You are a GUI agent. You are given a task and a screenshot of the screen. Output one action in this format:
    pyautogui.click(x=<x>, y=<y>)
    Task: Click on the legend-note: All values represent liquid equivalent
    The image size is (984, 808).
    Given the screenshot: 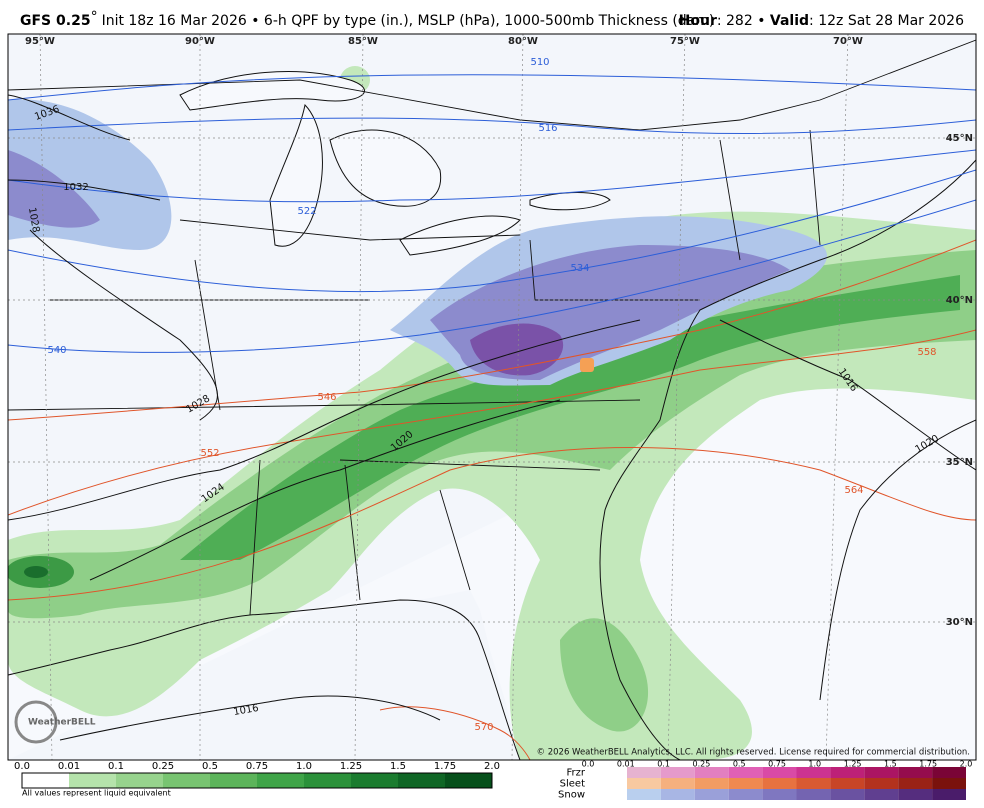 What is the action you would take?
    pyautogui.click(x=96, y=793)
    